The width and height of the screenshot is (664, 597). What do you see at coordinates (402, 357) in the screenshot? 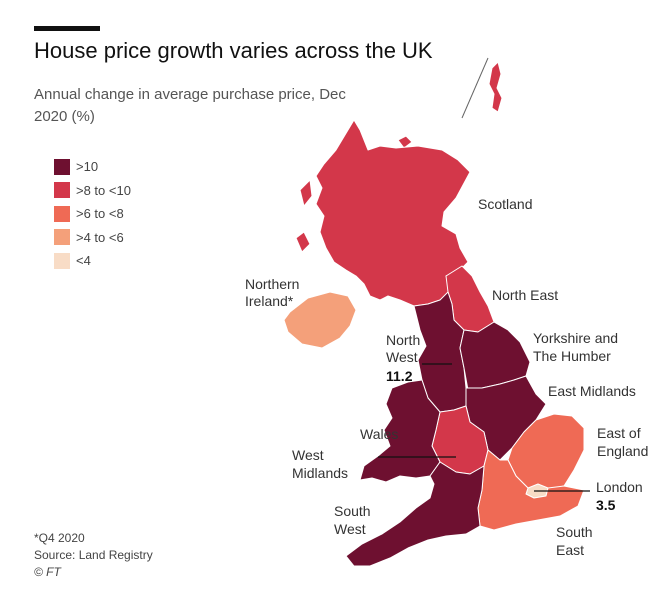
I see `label-north-west-2: West` at bounding box center [402, 357].